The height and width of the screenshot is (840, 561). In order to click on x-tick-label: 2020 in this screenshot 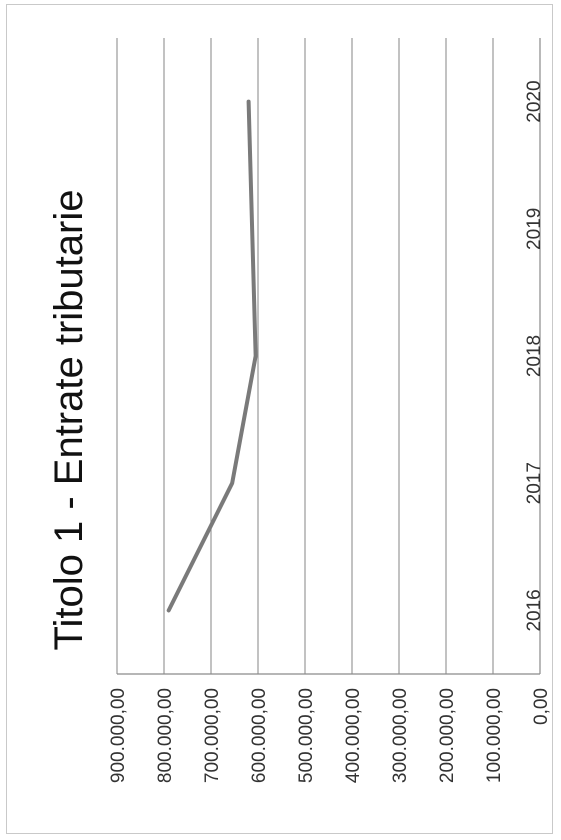, I will do `click(534, 101)`.